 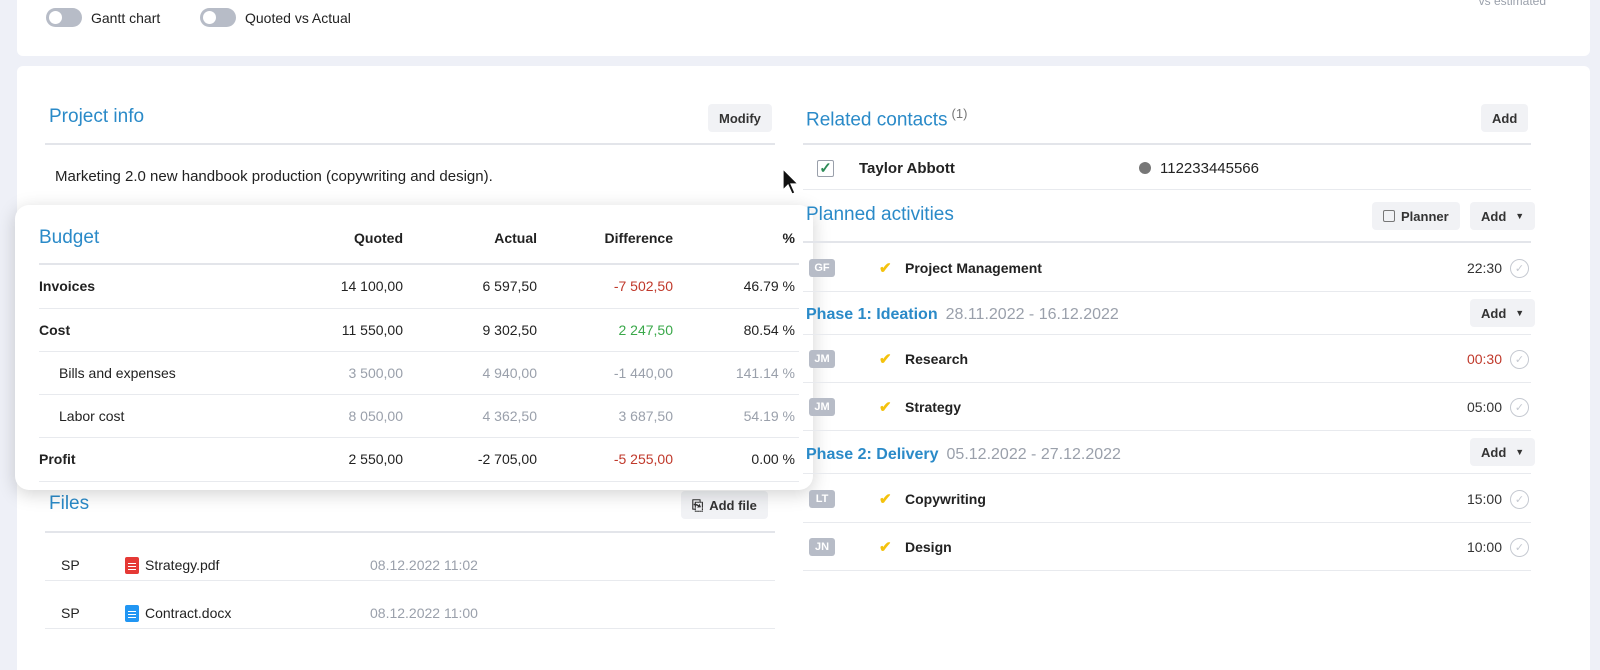 I want to click on activity-row: JM ✔ Strategy 05:00 ✓, so click(x=1168, y=407).